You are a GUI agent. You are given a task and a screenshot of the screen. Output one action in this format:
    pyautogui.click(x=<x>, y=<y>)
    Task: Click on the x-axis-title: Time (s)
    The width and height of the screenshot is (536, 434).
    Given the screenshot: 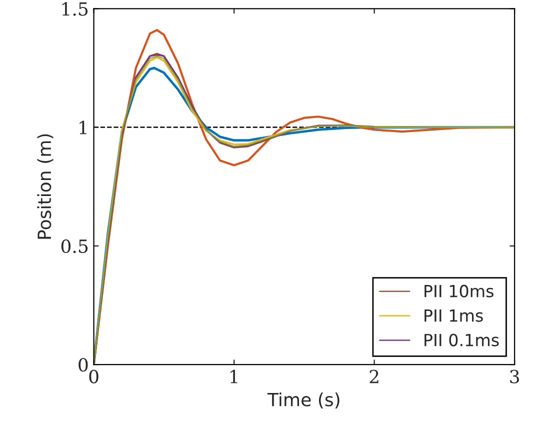 What is the action you would take?
    pyautogui.click(x=303, y=400)
    